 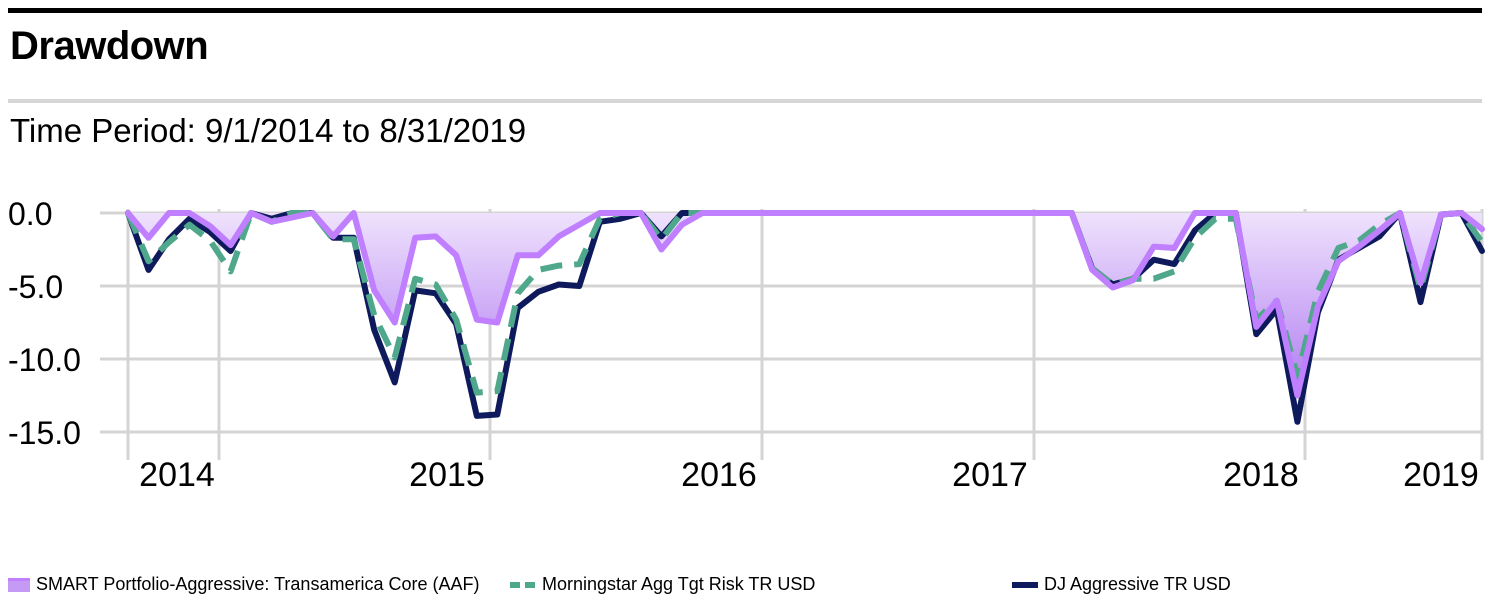 What do you see at coordinates (523, 584) in the screenshot?
I see `dashed-line-swatch-icon` at bounding box center [523, 584].